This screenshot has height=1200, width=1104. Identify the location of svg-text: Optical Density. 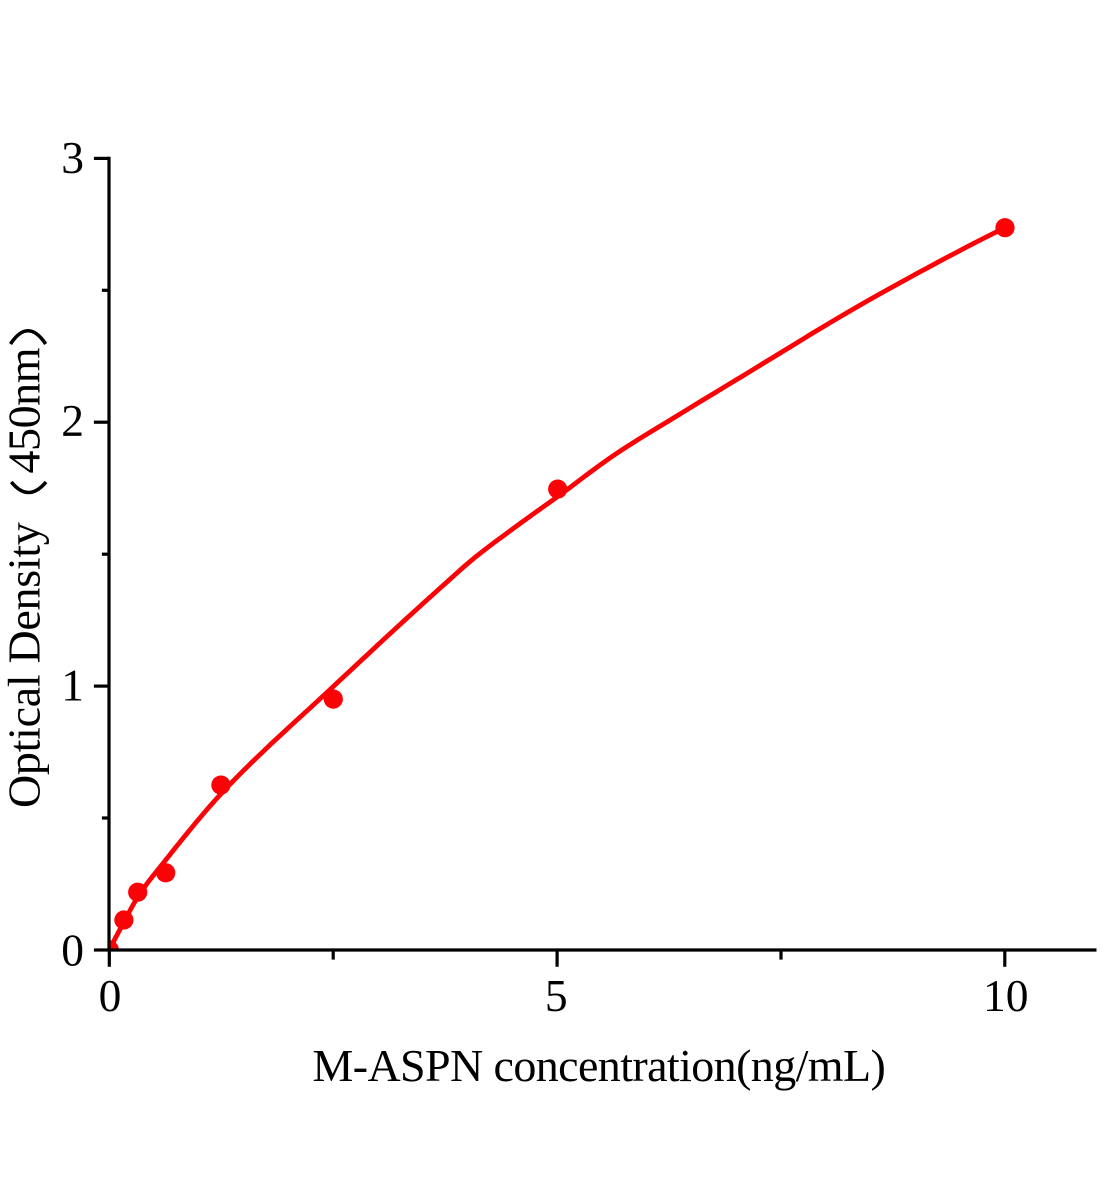
(25, 665).